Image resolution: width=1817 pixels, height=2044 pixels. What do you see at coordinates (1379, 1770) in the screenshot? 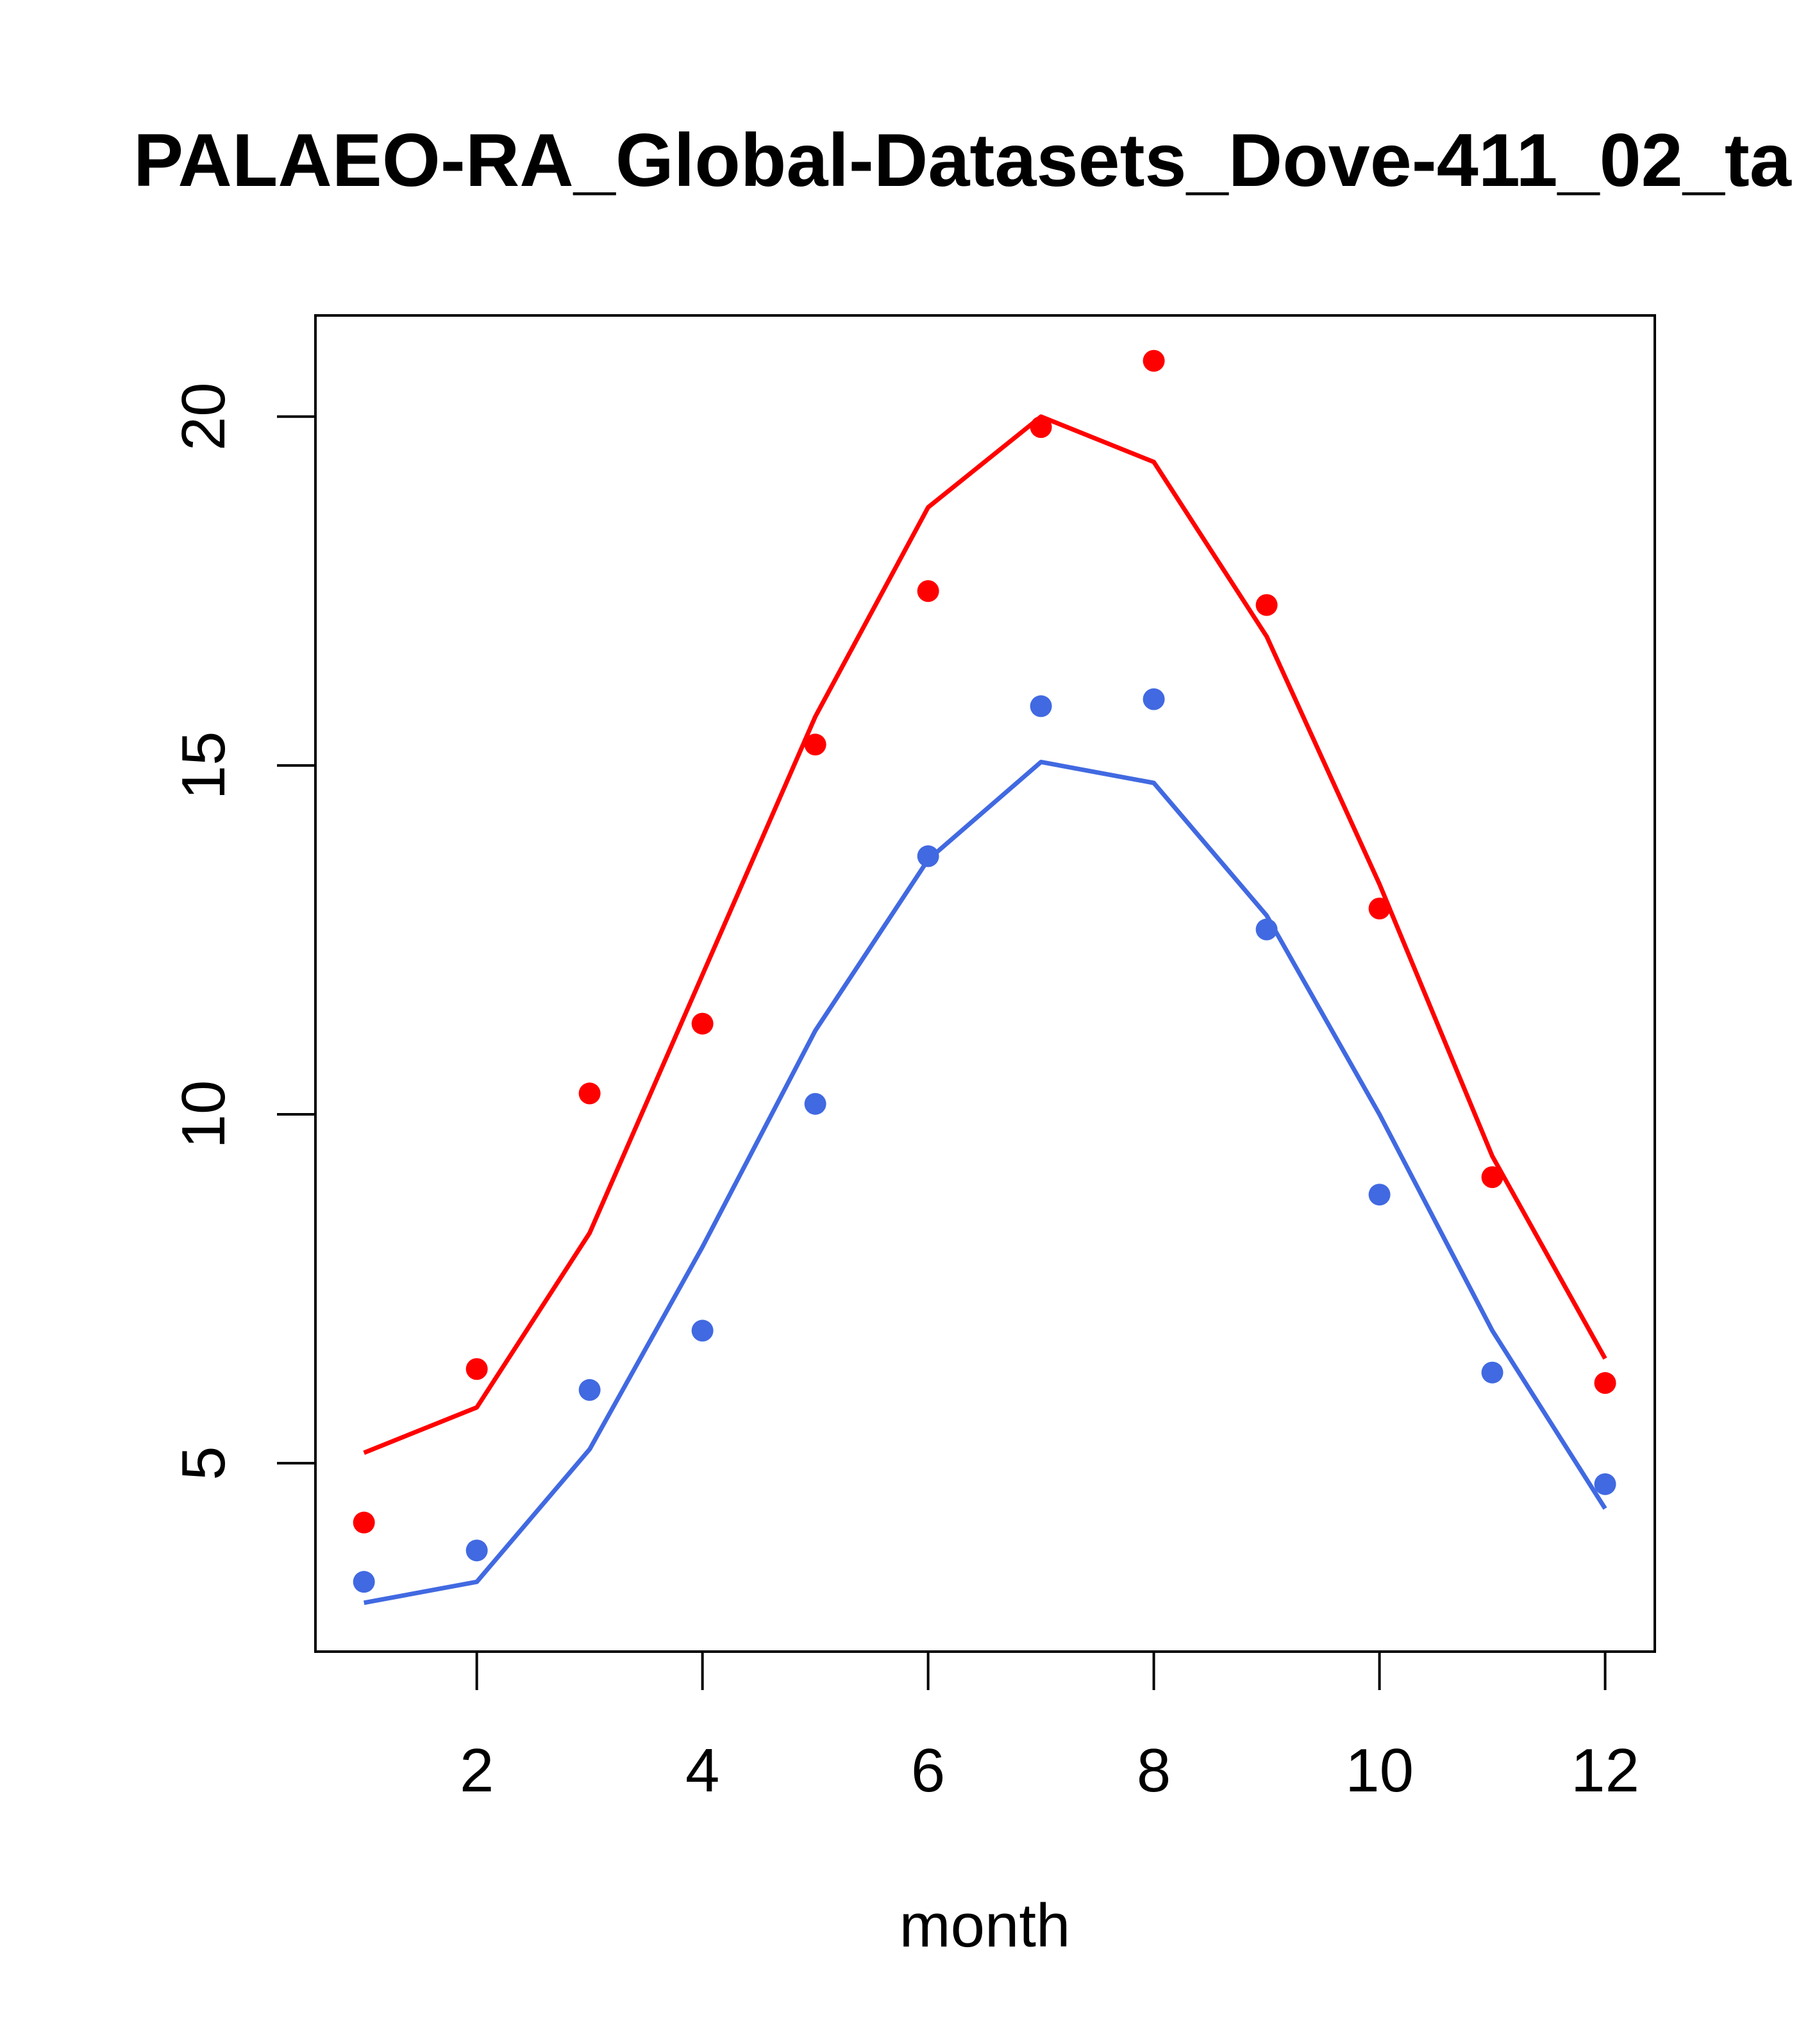
I see `x-tick-label: 10` at bounding box center [1379, 1770].